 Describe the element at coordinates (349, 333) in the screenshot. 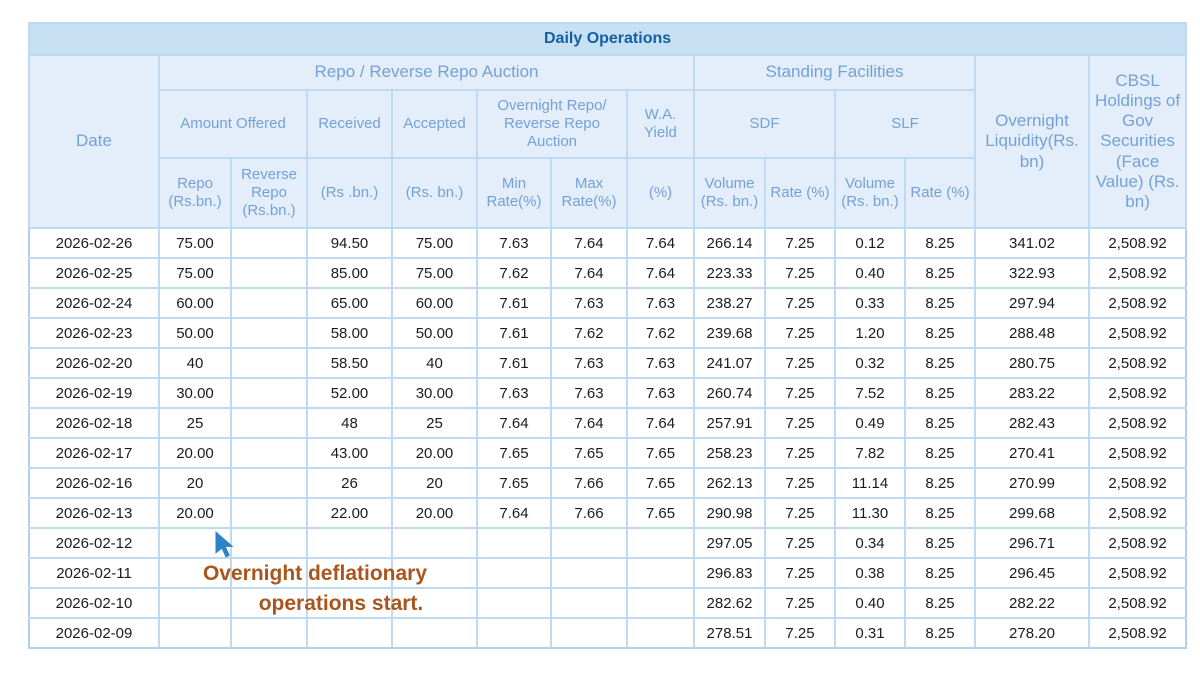

I see `table-cell: 58.00` at that location.